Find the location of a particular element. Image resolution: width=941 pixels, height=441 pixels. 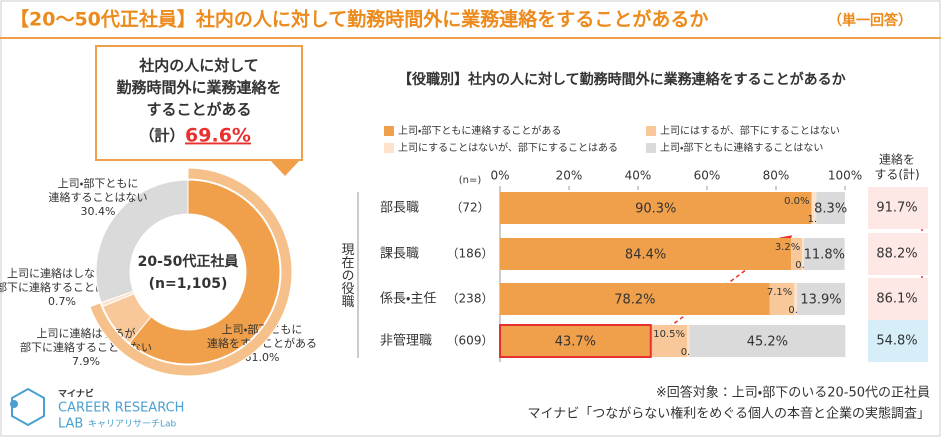

bar-value: 45.2% is located at coordinates (767, 342).